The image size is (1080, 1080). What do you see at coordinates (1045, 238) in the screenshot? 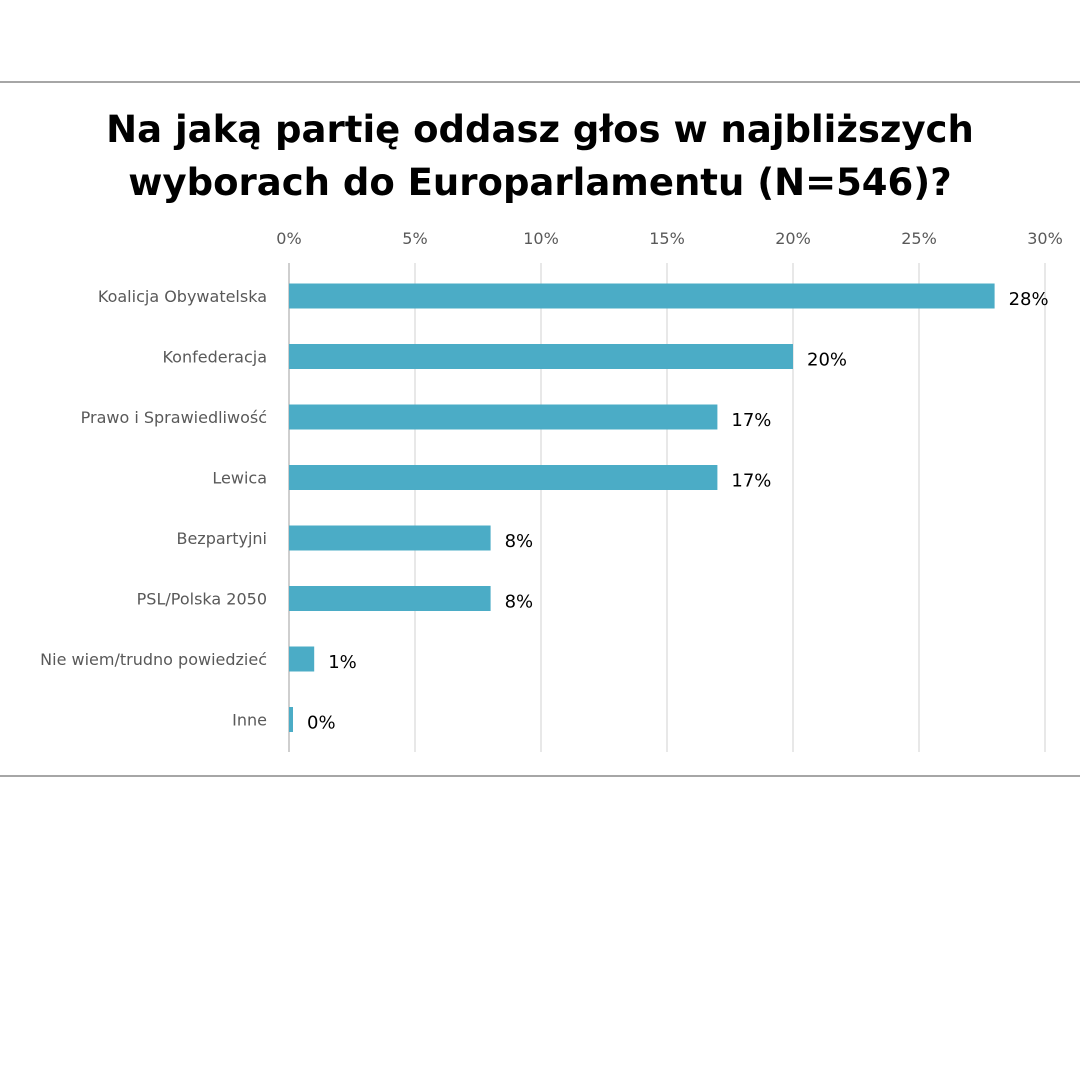
I see `x-tick-label: 30%` at bounding box center [1045, 238].